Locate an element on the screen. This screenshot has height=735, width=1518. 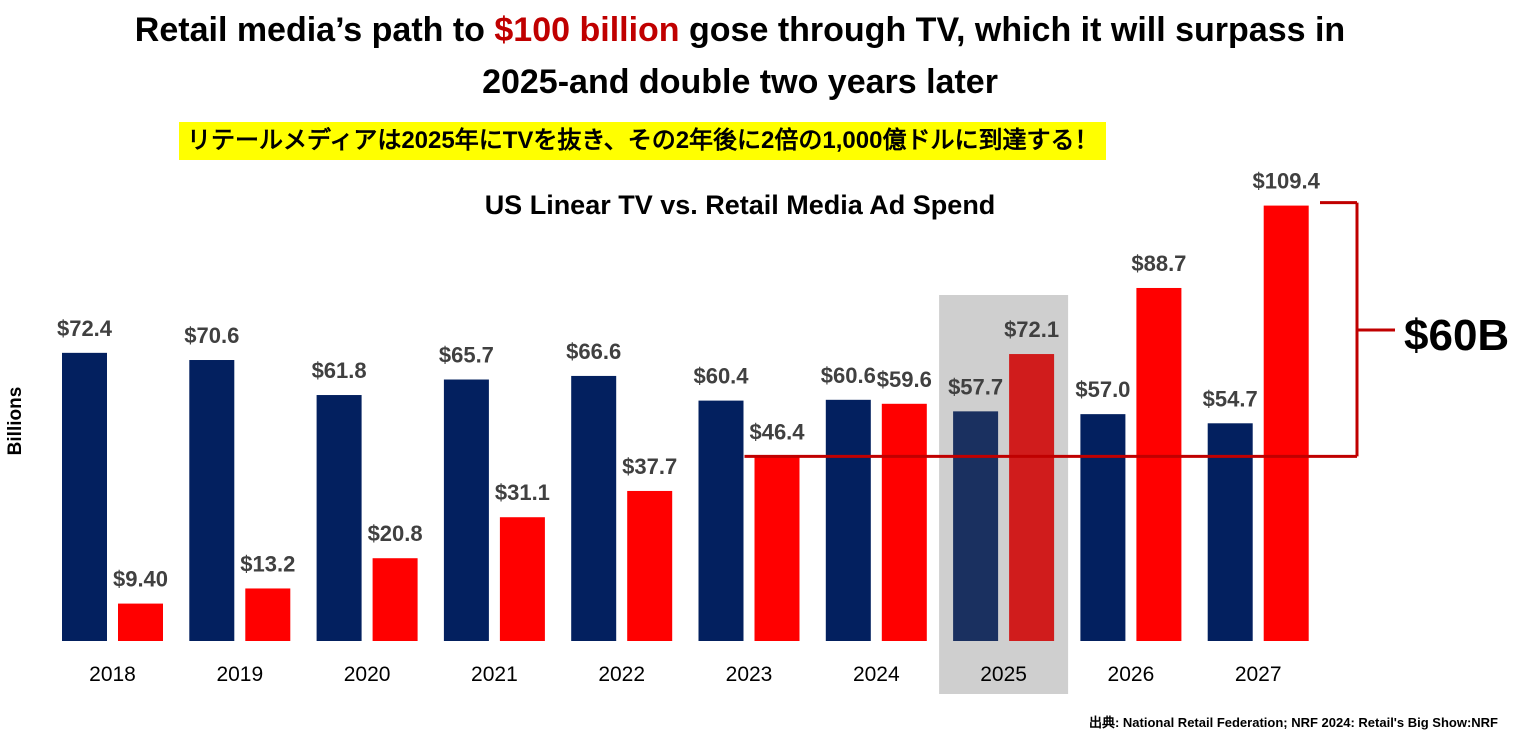
x-tick-2020: 2020 is located at coordinates (367, 674).